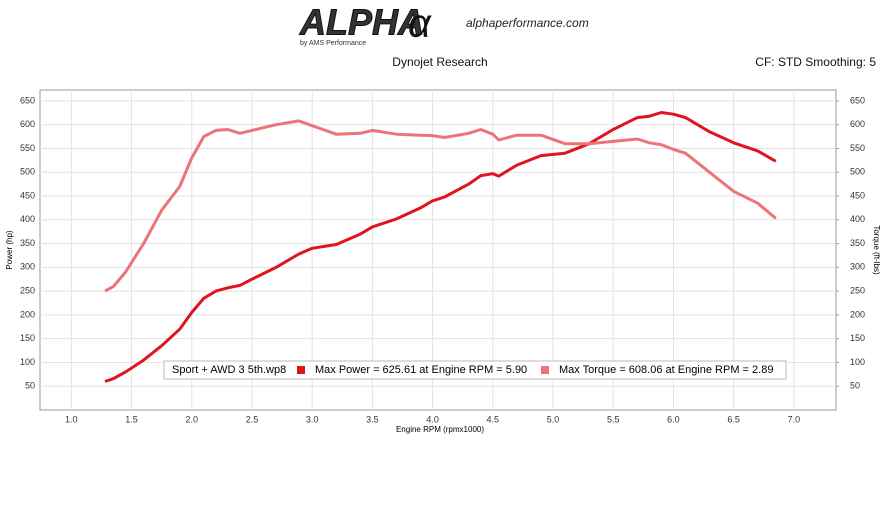 This screenshot has height=506, width=889. I want to click on x-tick-label: 2.0, so click(191, 419).